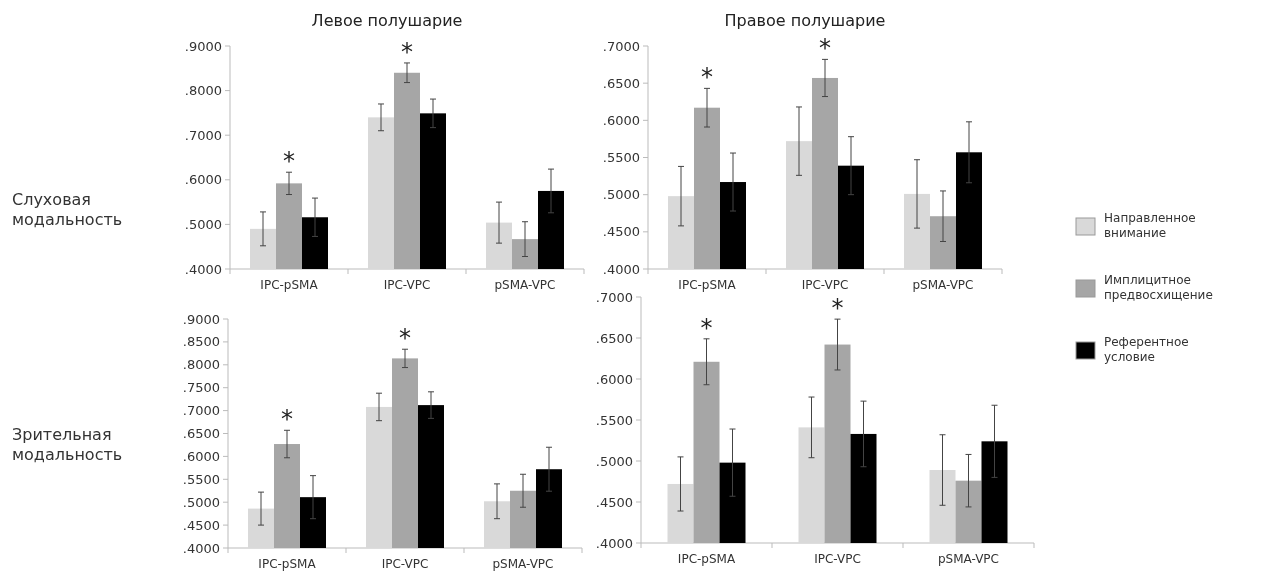 The width and height of the screenshot is (1264, 582). What do you see at coordinates (387, 20) in the screenshot?
I see `chart-title: Левое полушарие` at bounding box center [387, 20].